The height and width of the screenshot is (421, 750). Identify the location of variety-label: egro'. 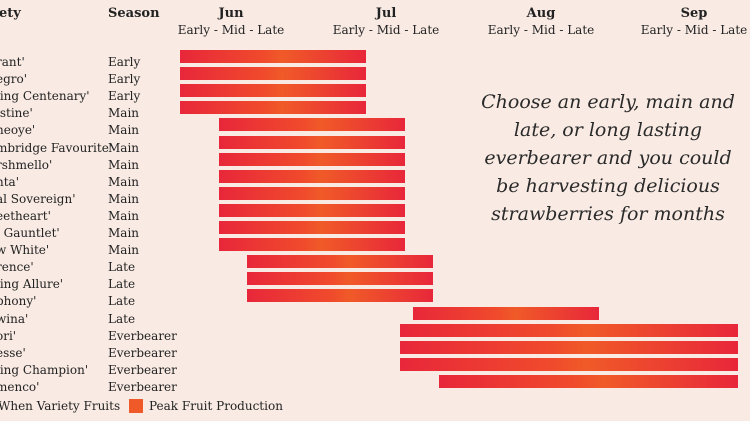
(14, 79).